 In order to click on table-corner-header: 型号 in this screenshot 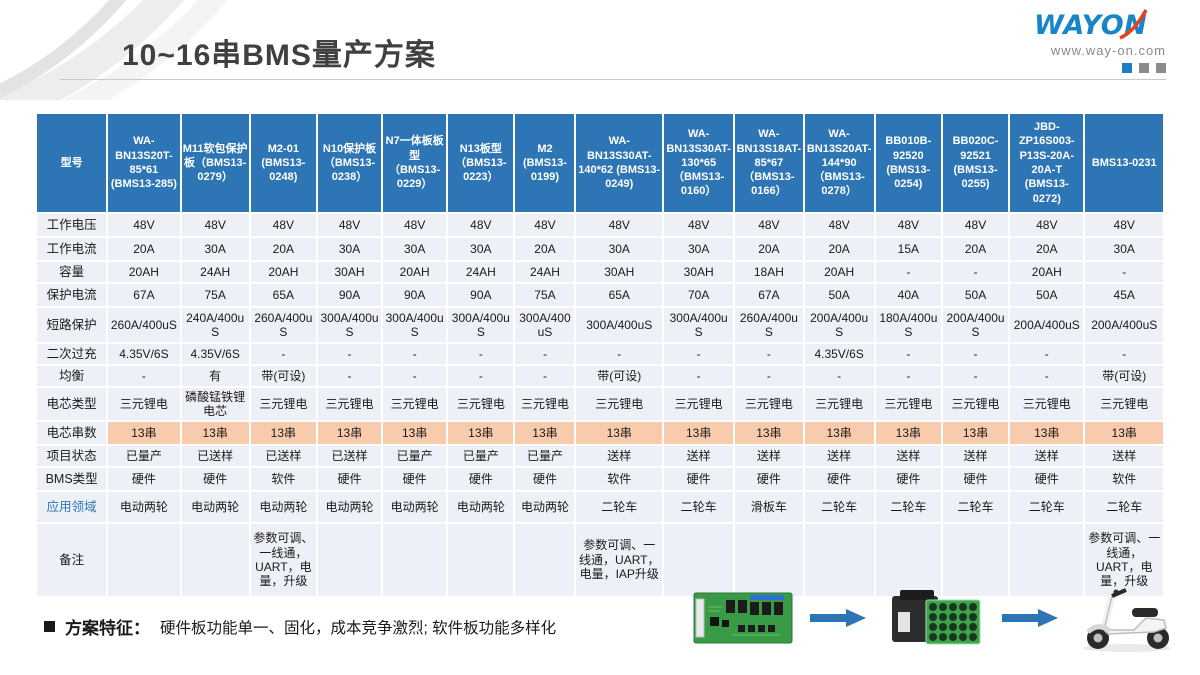, I will do `click(72, 163)`.